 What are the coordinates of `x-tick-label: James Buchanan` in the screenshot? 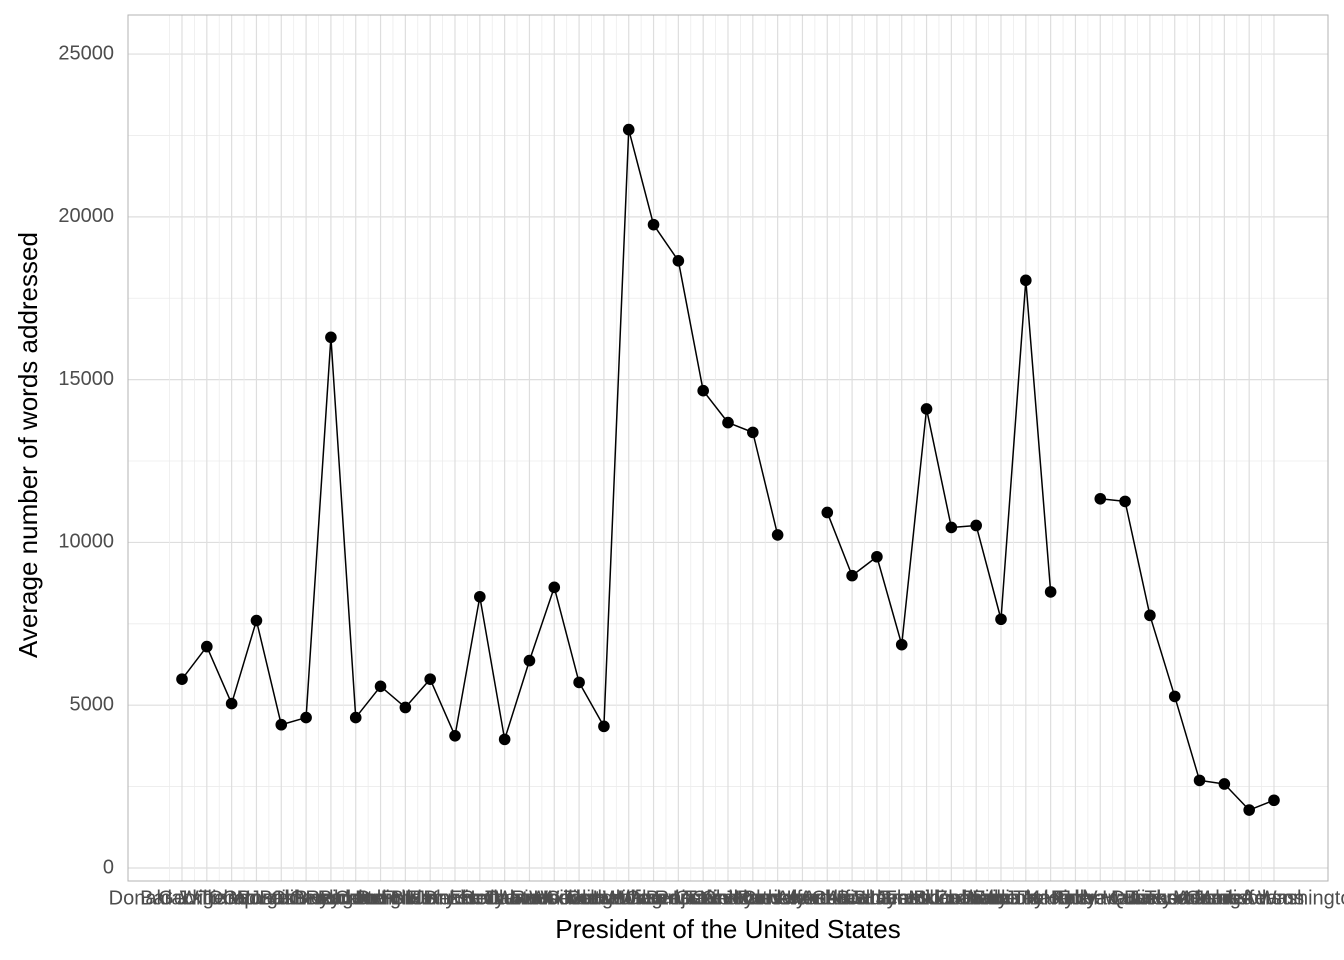 It's located at (926, 898).